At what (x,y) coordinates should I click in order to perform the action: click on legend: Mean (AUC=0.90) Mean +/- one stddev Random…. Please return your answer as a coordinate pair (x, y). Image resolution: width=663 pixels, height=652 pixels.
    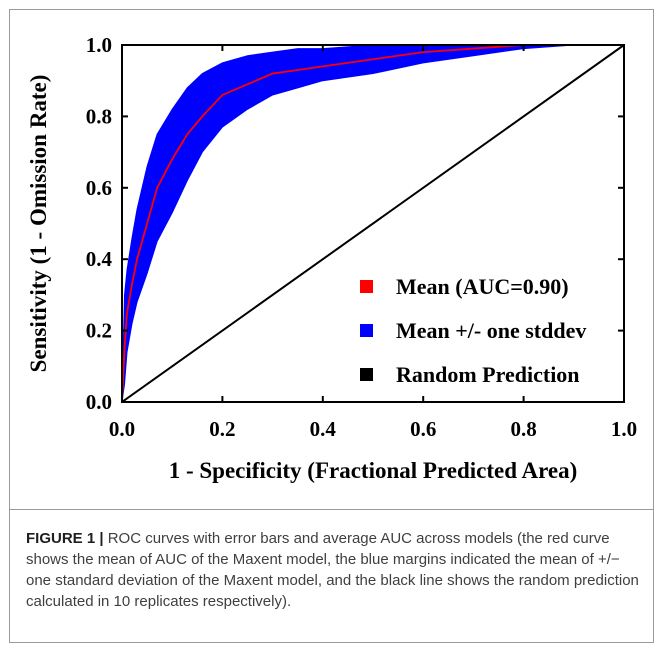
    Looking at the image, I should click on (473, 330).